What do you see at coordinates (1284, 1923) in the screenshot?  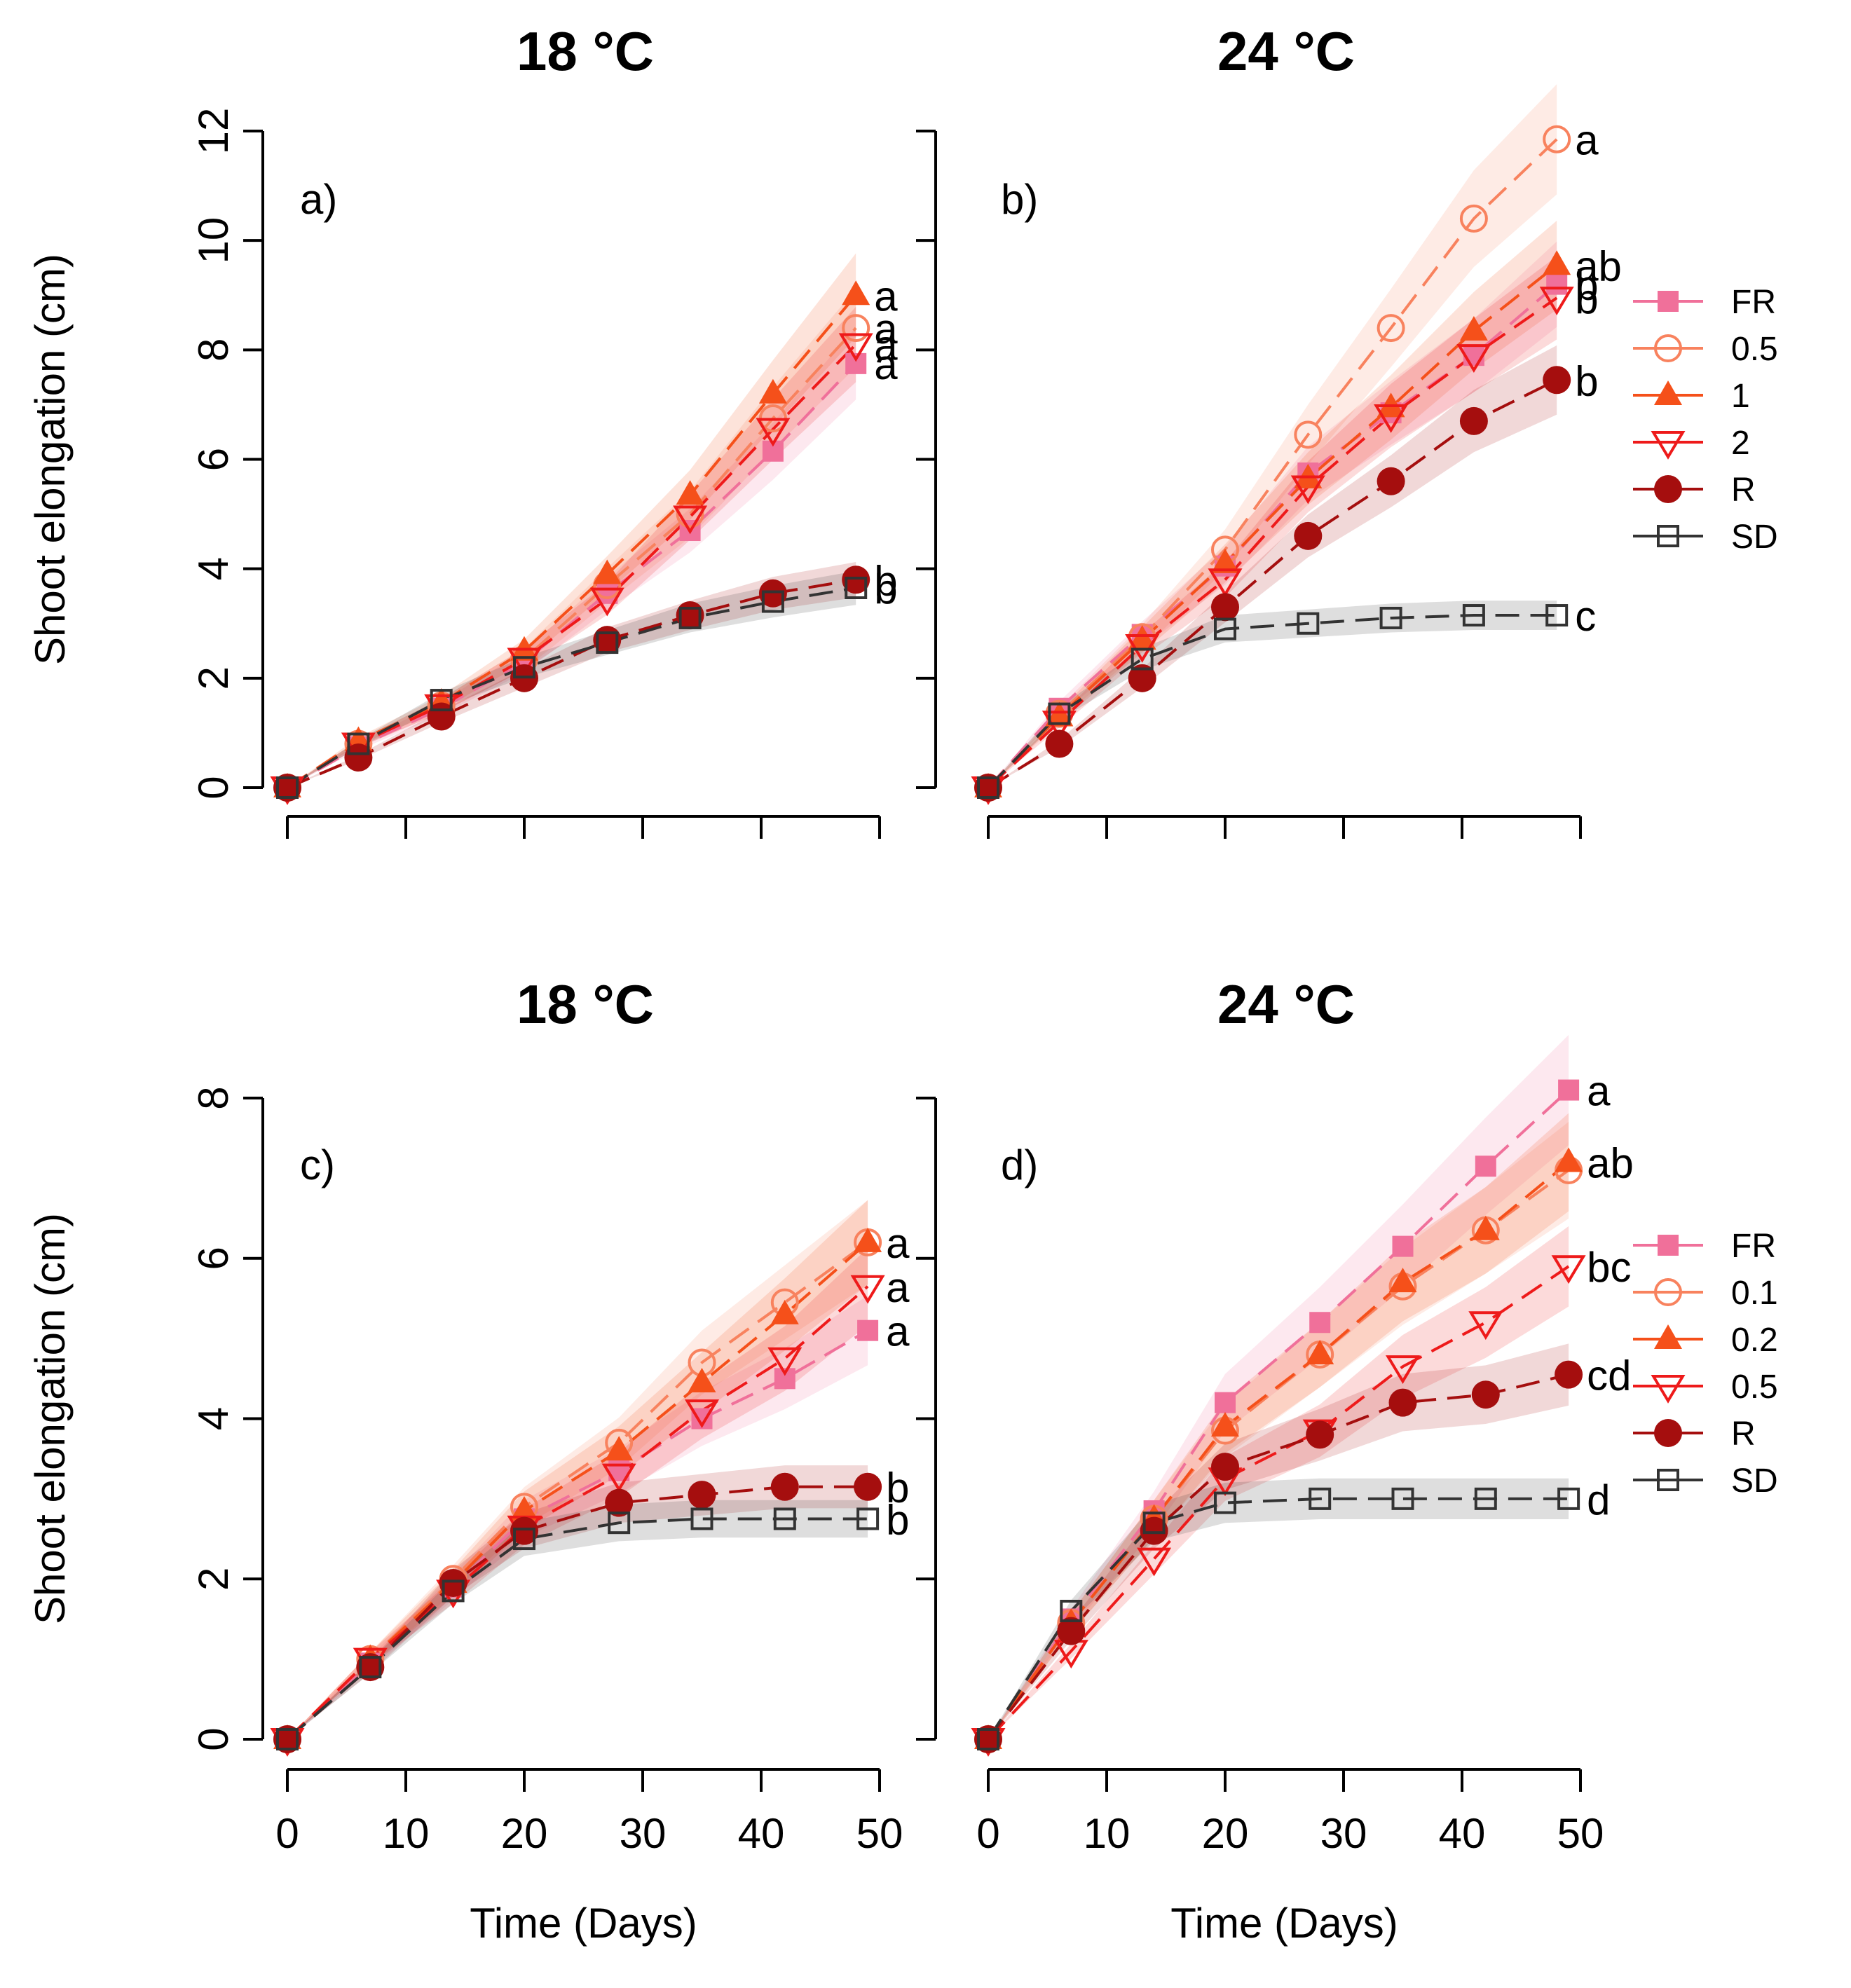 I see `x-axis-label: Time (Days)` at bounding box center [1284, 1923].